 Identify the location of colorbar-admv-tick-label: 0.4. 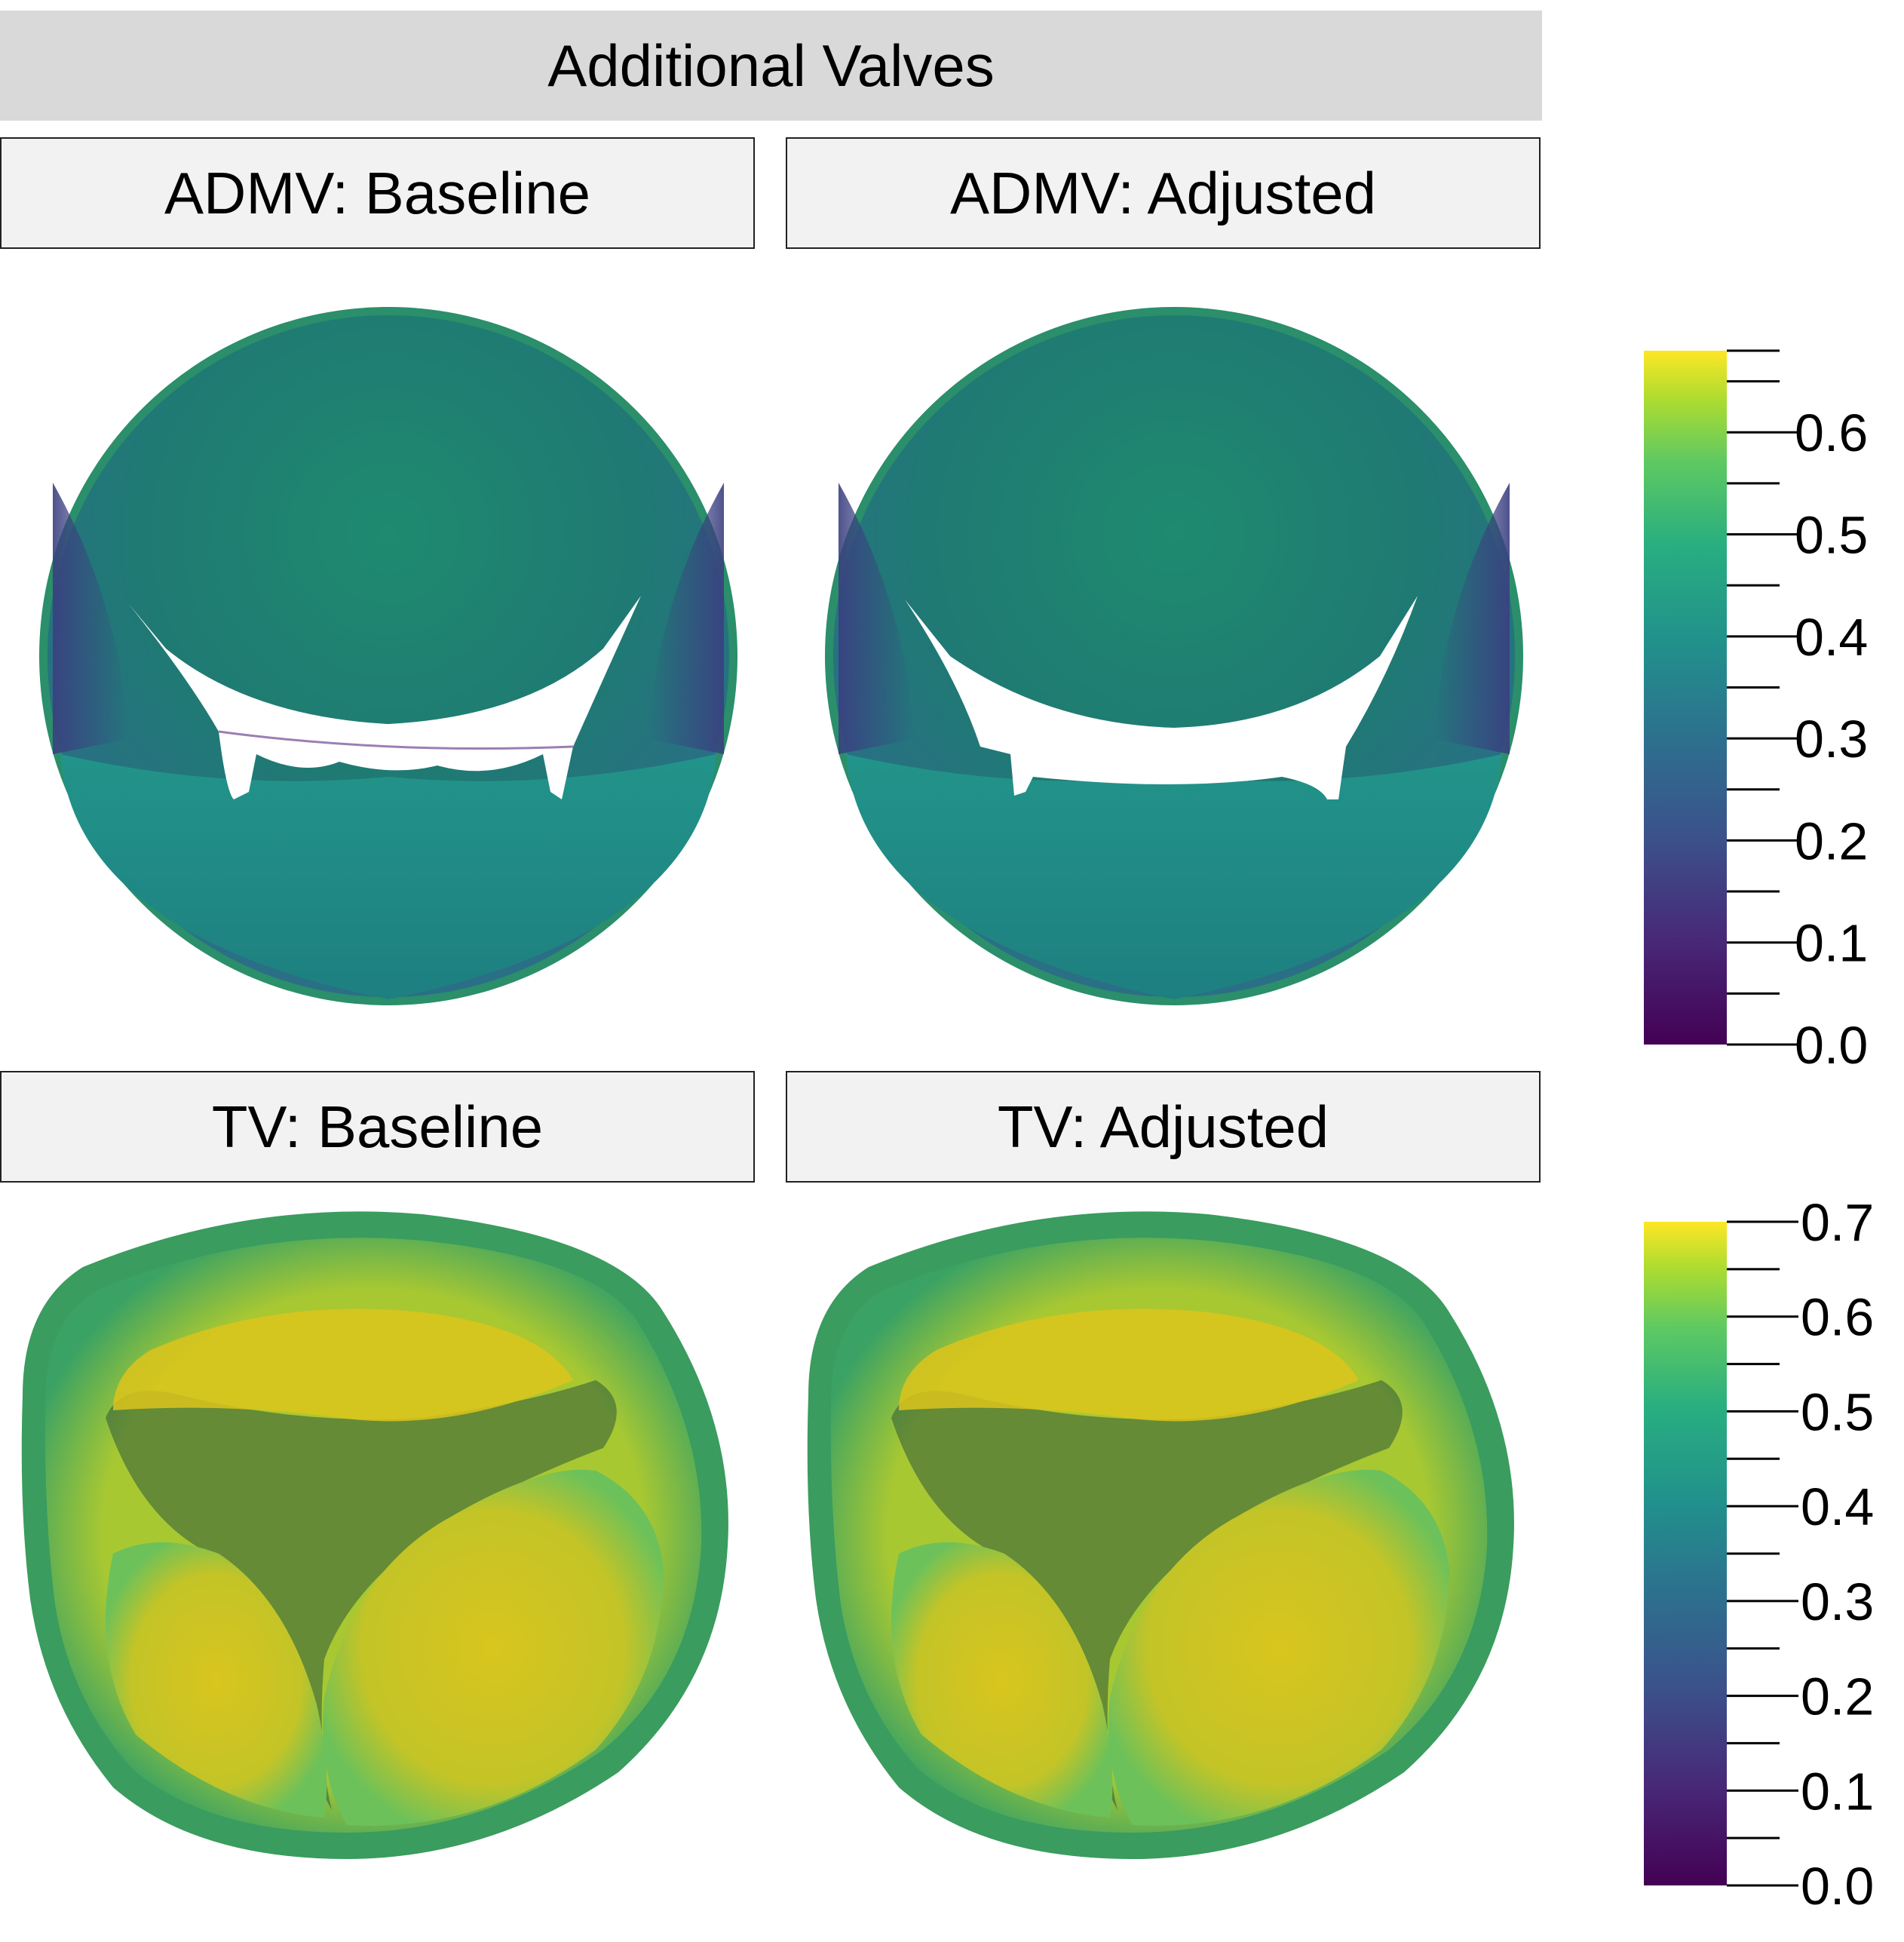
(1831, 637).